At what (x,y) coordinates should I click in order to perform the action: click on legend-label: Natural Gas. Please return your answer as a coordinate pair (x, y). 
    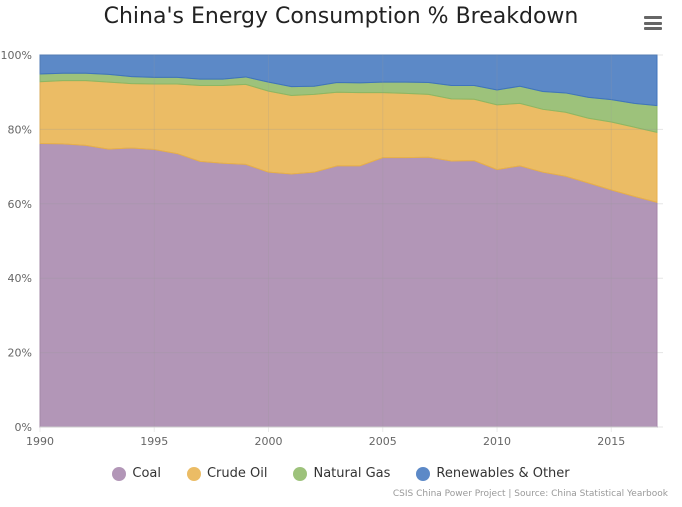
    Looking at the image, I should click on (352, 473).